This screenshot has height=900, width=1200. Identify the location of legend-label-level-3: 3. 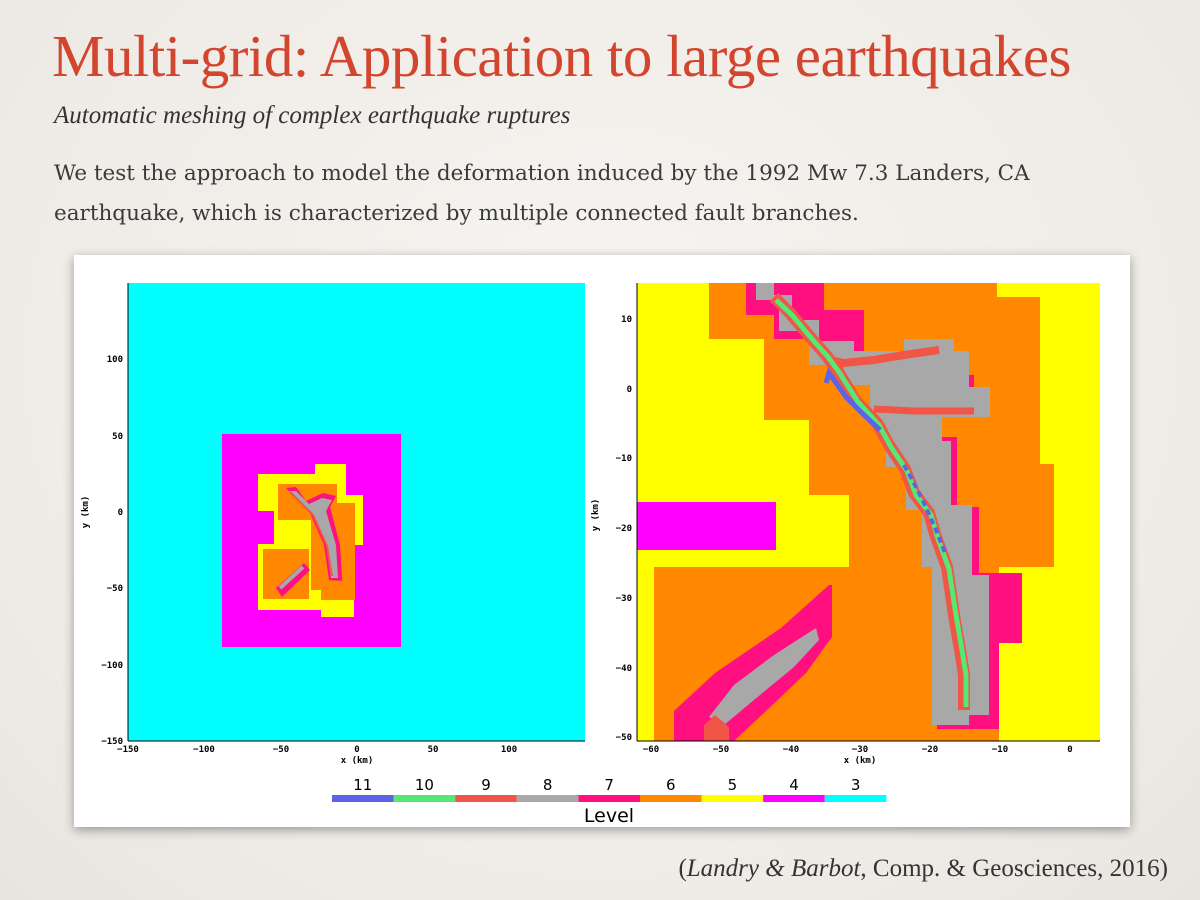
(856, 785).